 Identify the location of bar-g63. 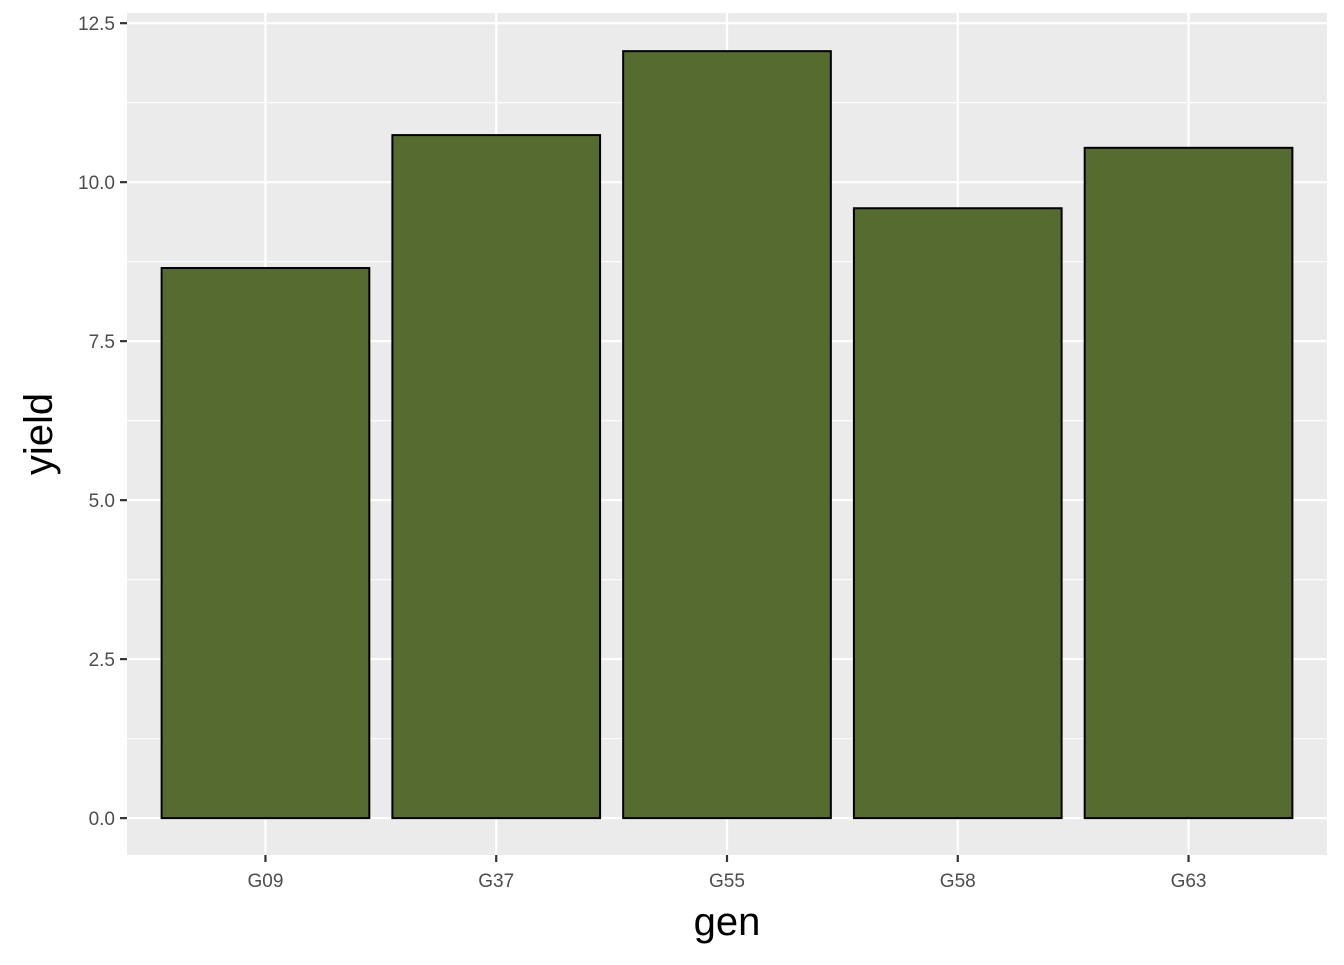
(1188, 483).